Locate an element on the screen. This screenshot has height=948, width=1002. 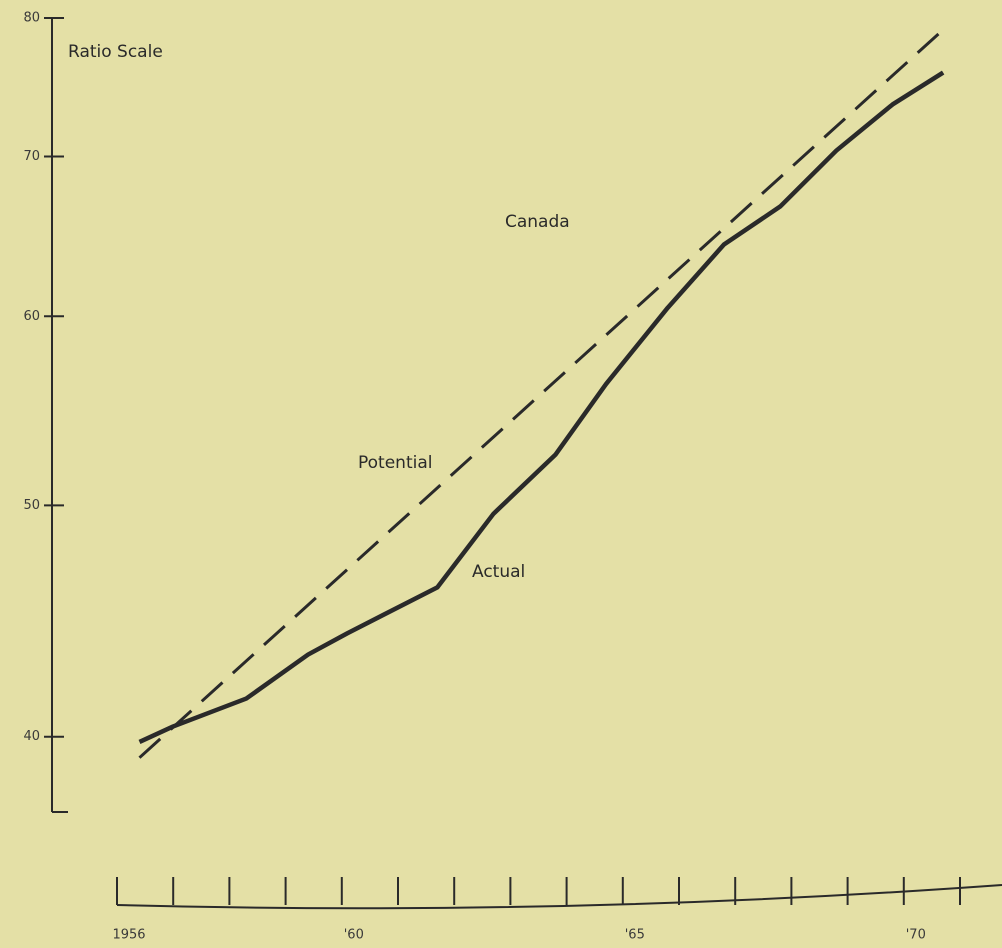
chart-title: Canada is located at coordinates (537, 222).